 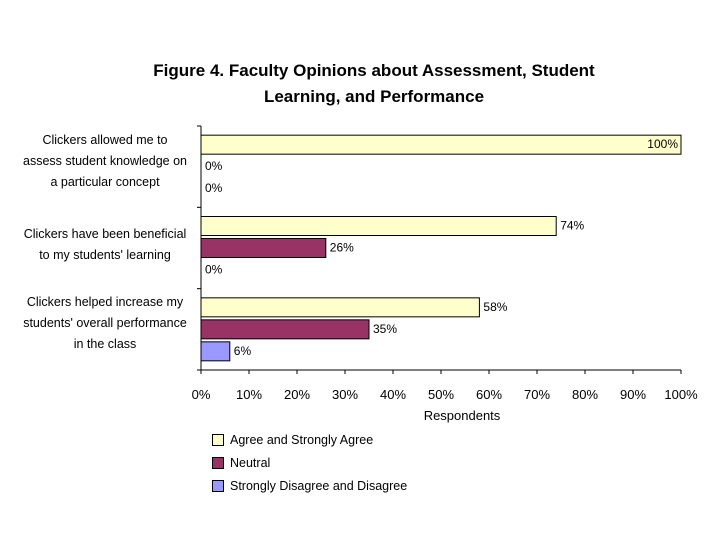 What do you see at coordinates (495, 307) in the screenshot?
I see `bar-value-label: 58%` at bounding box center [495, 307].